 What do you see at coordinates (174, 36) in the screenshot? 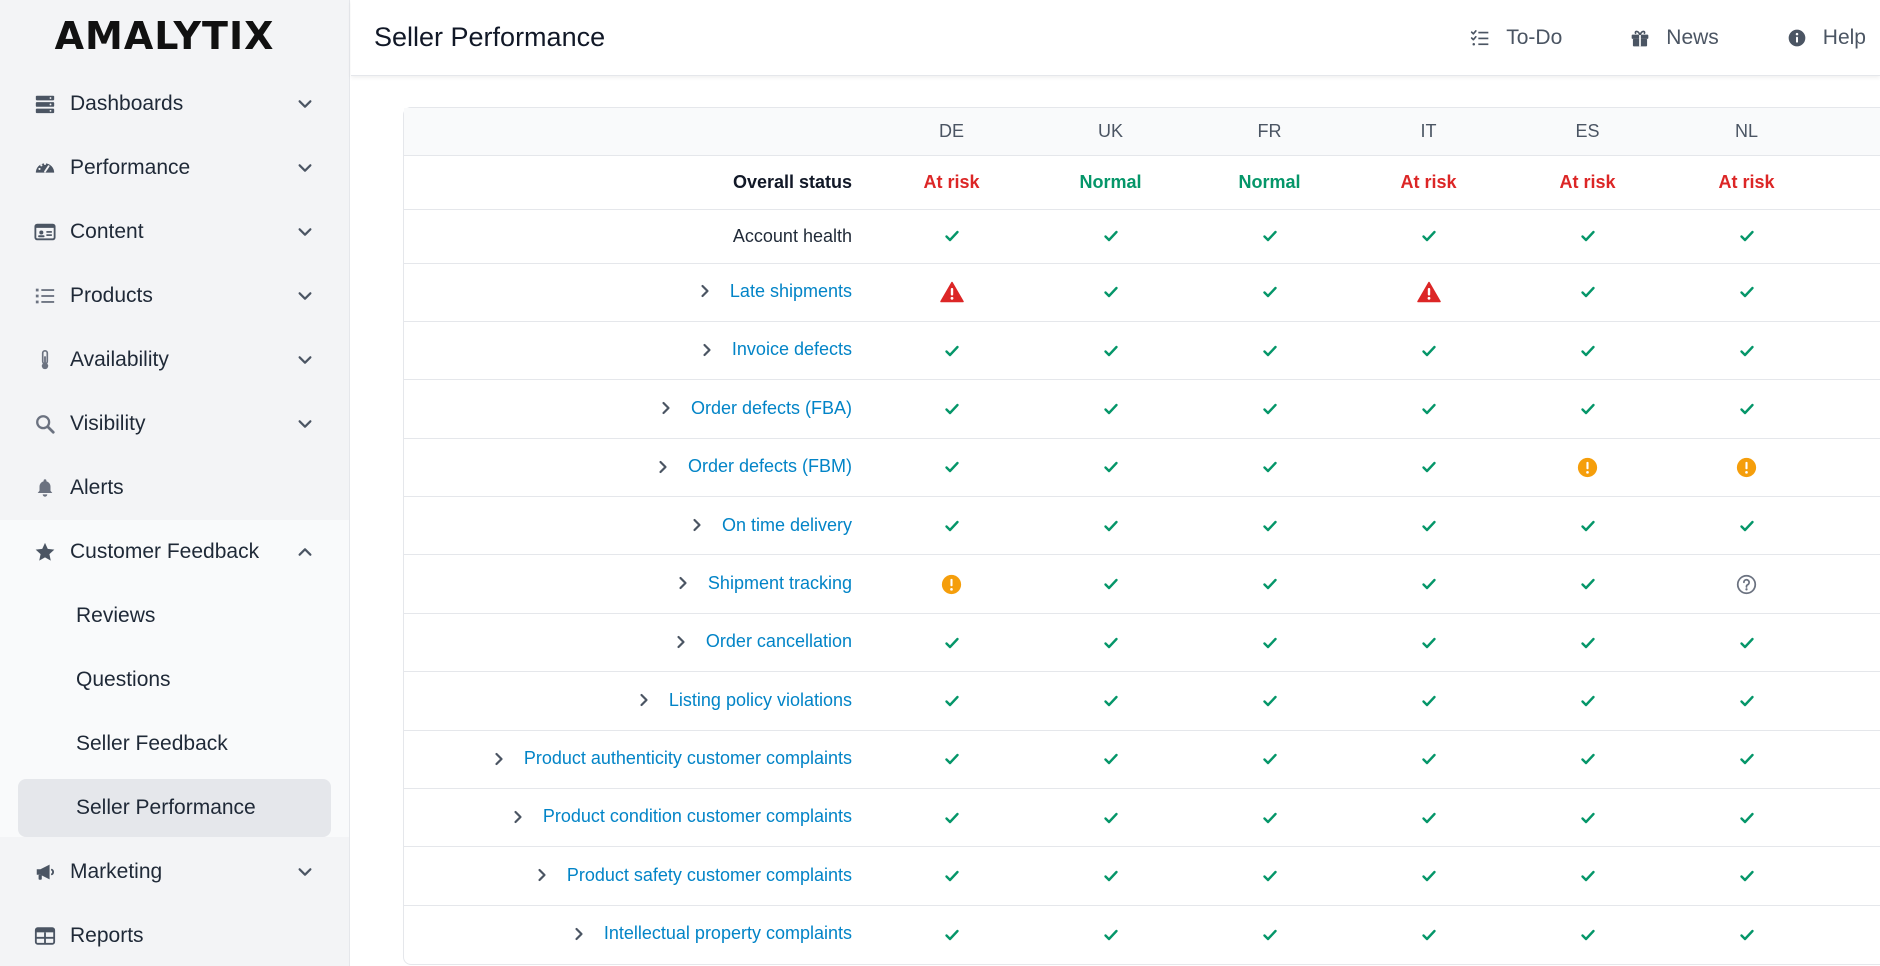
I see `logo: AMALYTIX` at bounding box center [174, 36].